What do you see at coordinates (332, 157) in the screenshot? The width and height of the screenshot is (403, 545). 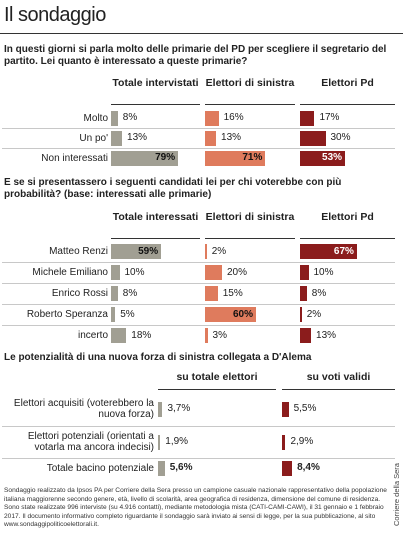 I see `value-label: 53%` at bounding box center [332, 157].